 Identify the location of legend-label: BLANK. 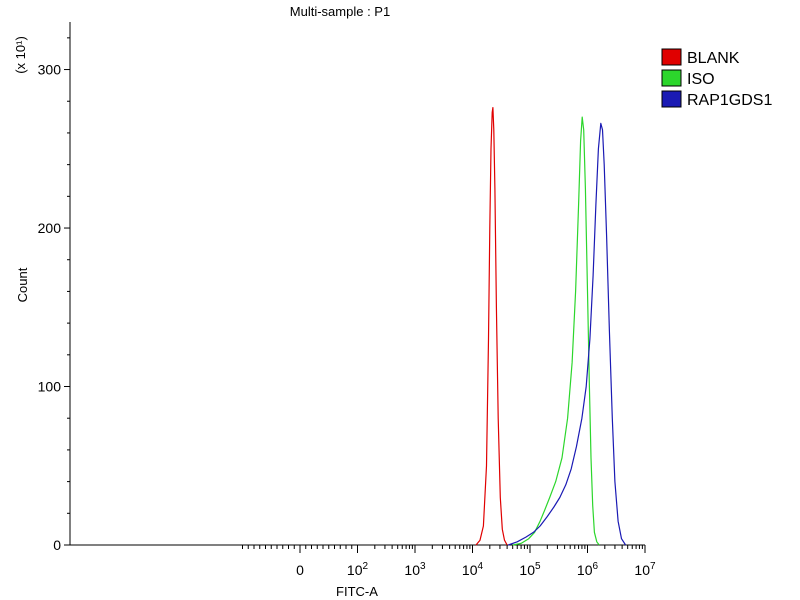
(713, 58).